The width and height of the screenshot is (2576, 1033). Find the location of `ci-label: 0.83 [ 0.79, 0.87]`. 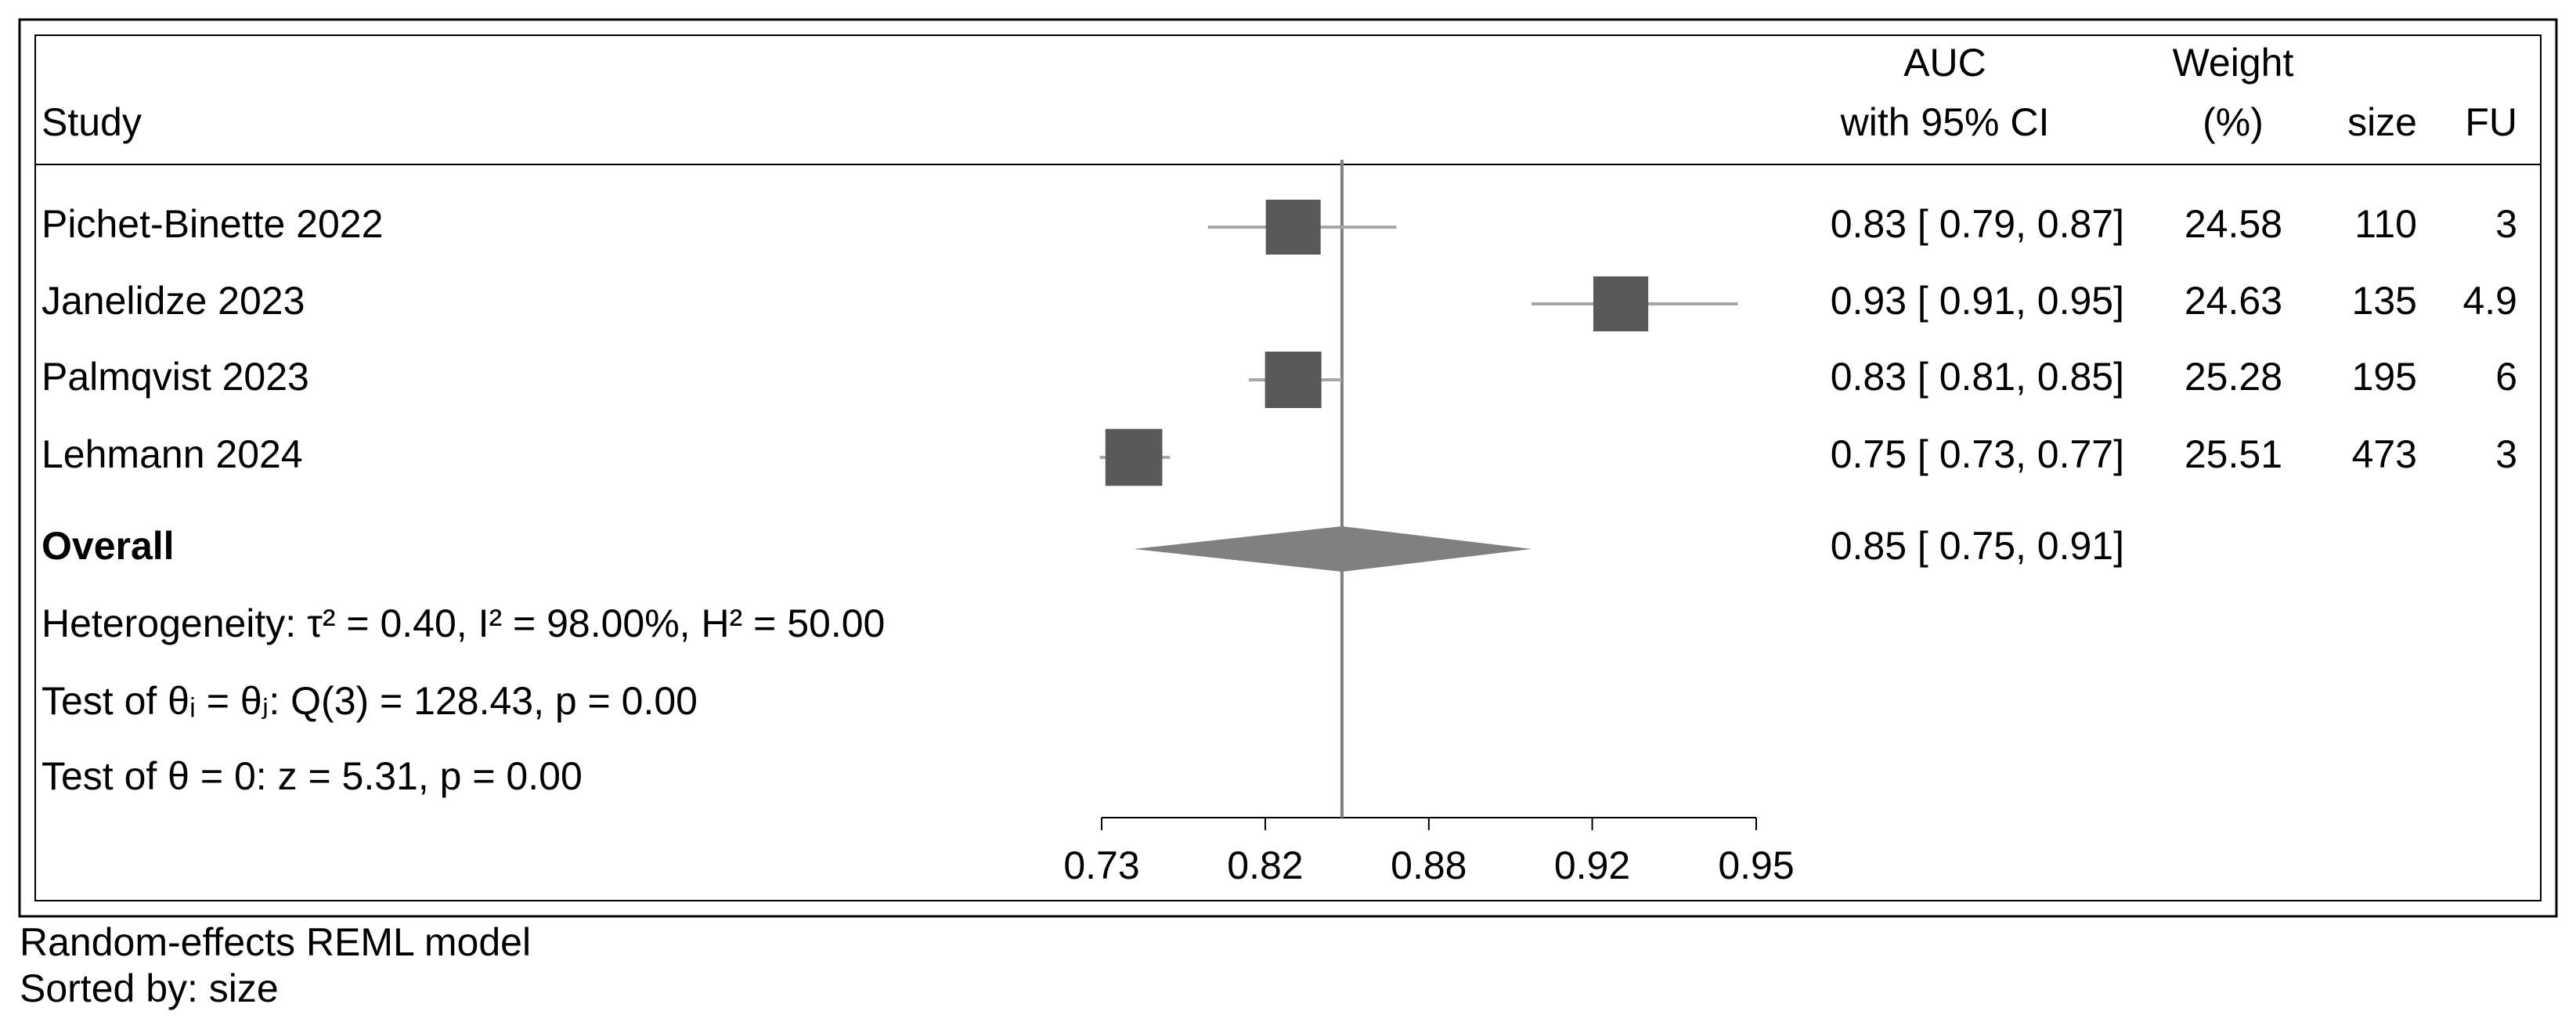

ci-label: 0.83 [ 0.79, 0.87] is located at coordinates (1978, 224).